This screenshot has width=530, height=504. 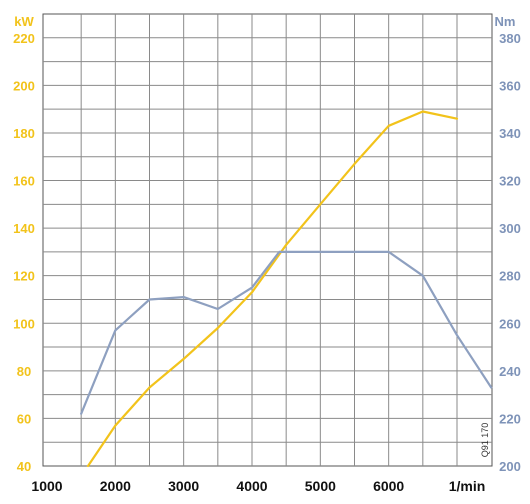 What do you see at coordinates (510, 466) in the screenshot?
I see `right-tick-label: 200` at bounding box center [510, 466].